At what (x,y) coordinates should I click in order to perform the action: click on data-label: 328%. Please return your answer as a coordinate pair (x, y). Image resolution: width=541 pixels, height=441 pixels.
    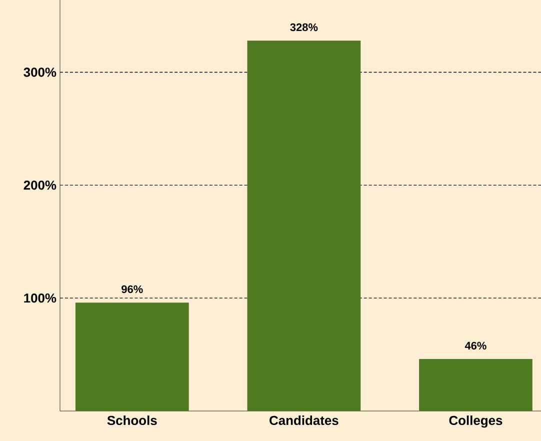
    Looking at the image, I should click on (304, 27).